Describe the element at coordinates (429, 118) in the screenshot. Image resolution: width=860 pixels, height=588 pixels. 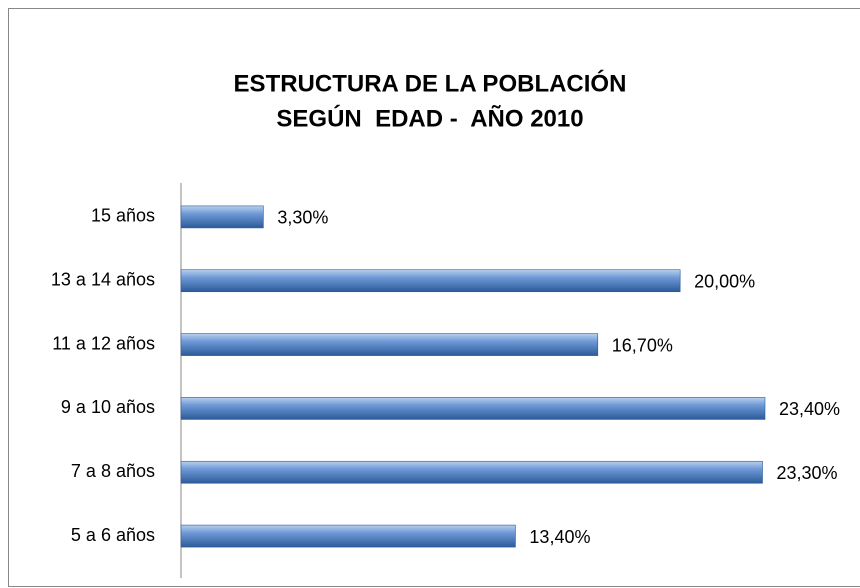
I see `chart-title: SEGÚN EDAD - AÑO 2010` at that location.